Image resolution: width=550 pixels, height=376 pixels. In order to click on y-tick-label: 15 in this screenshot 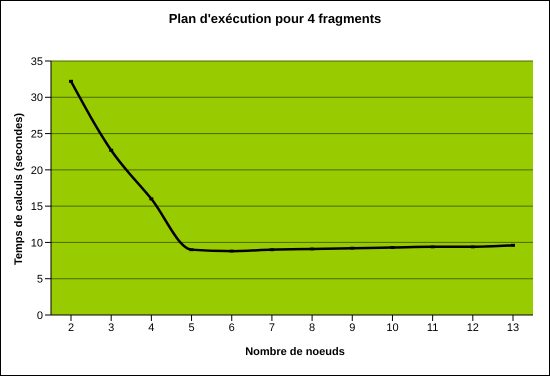, I will do `click(36, 207)`.